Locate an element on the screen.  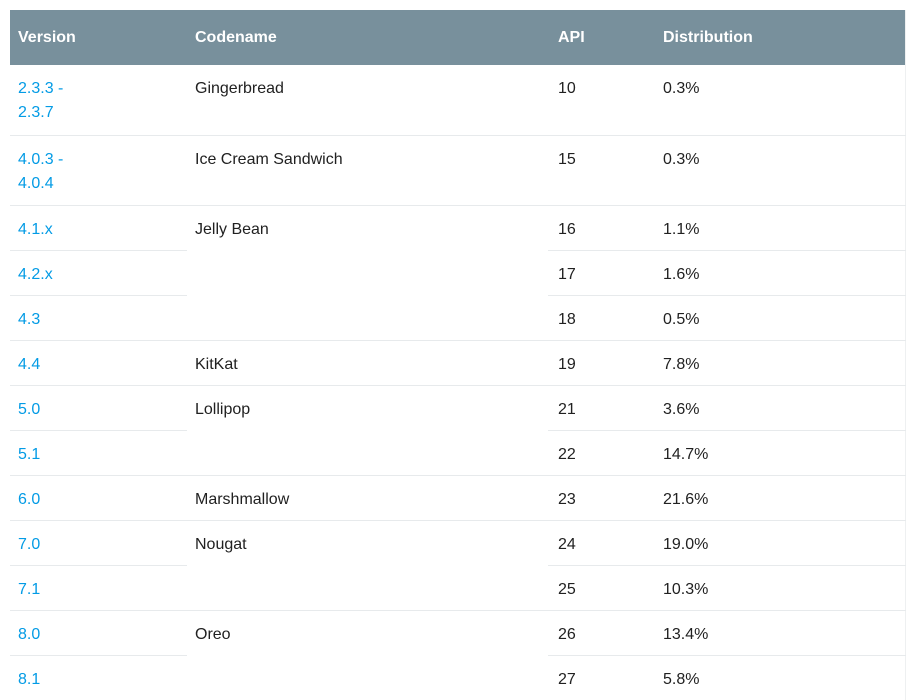
version-line: 8.1 is located at coordinates (29, 679).